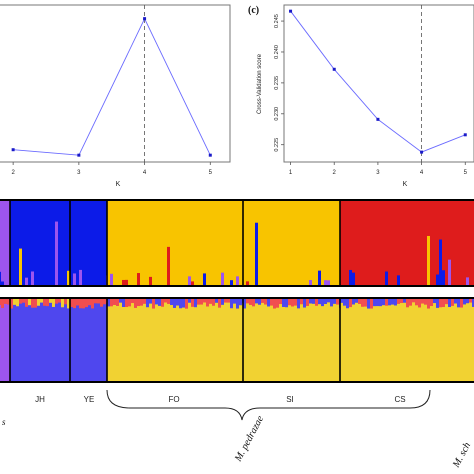 Image resolution: width=474 pixels, height=474 pixels. What do you see at coordinates (335, 173) in the screenshot?
I see `panel-c-xtick-label: 2` at bounding box center [335, 173].